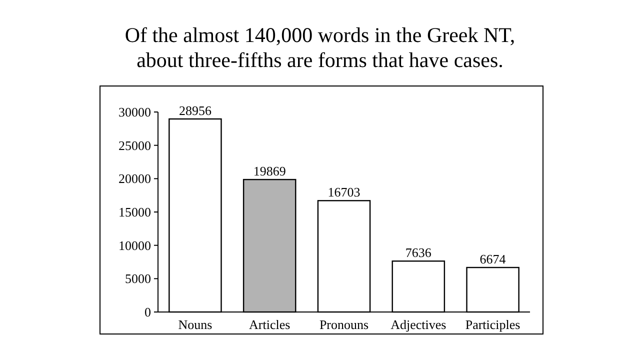 This screenshot has height=360, width=640. Describe the element at coordinates (492, 324) in the screenshot. I see `x-tick-label: Participles` at that location.